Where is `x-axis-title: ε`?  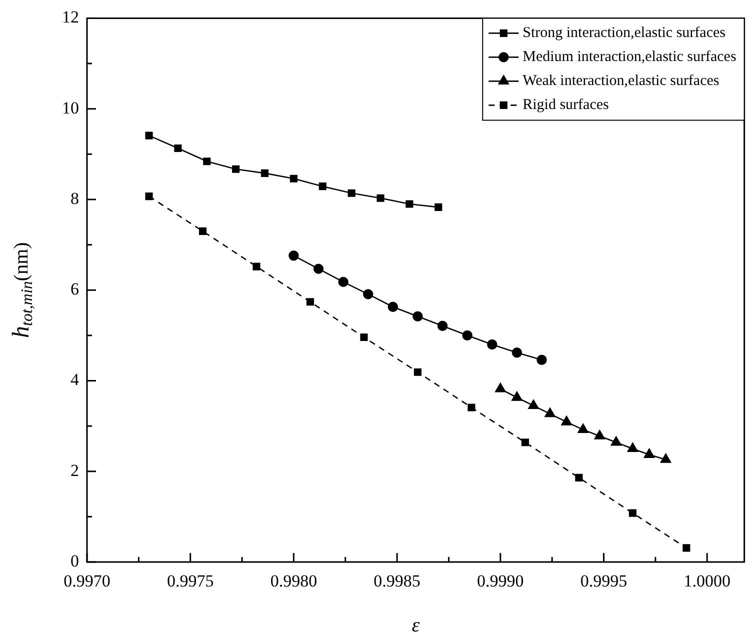 x-axis-title: ε is located at coordinates (416, 625).